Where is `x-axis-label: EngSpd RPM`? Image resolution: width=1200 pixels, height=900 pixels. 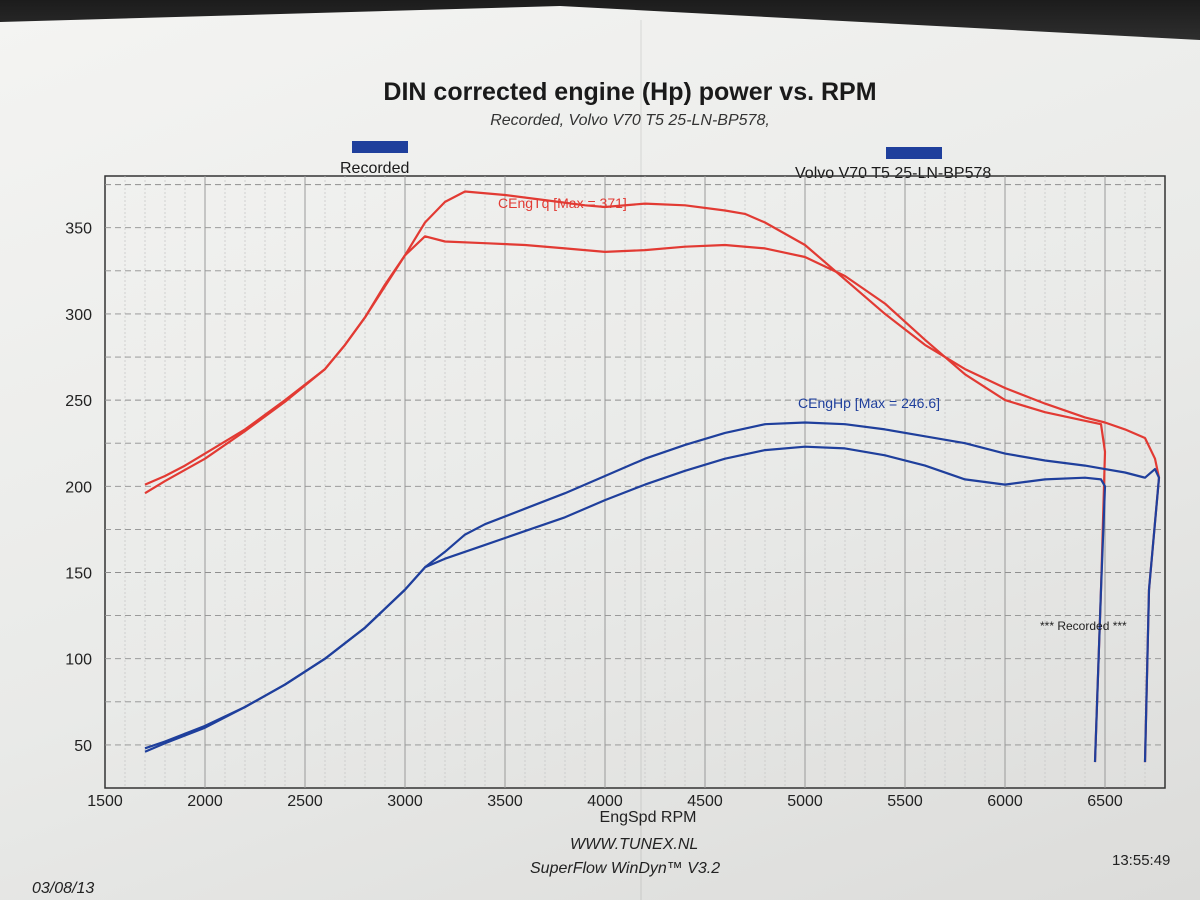
x-axis-label: EngSpd RPM is located at coordinates (648, 817).